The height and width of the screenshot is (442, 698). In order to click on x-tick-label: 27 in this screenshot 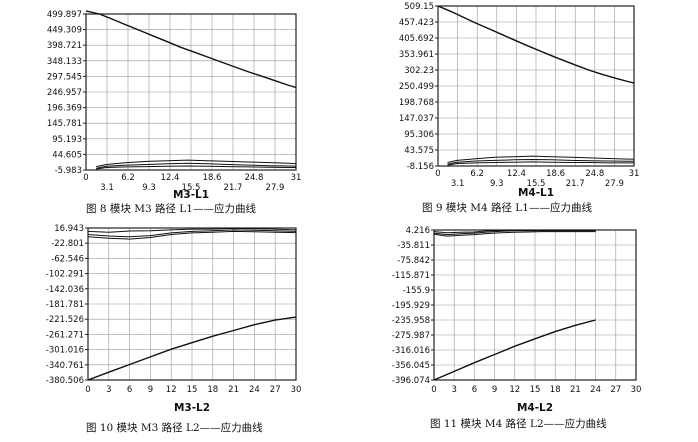, I will do `click(615, 390)`.